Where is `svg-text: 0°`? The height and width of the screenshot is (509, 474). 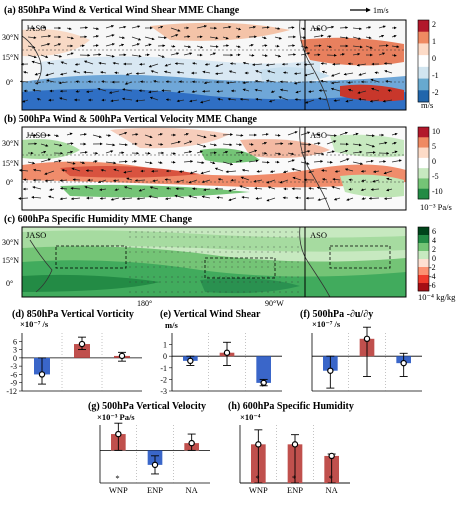 svg-text: 0° is located at coordinates (9, 182).